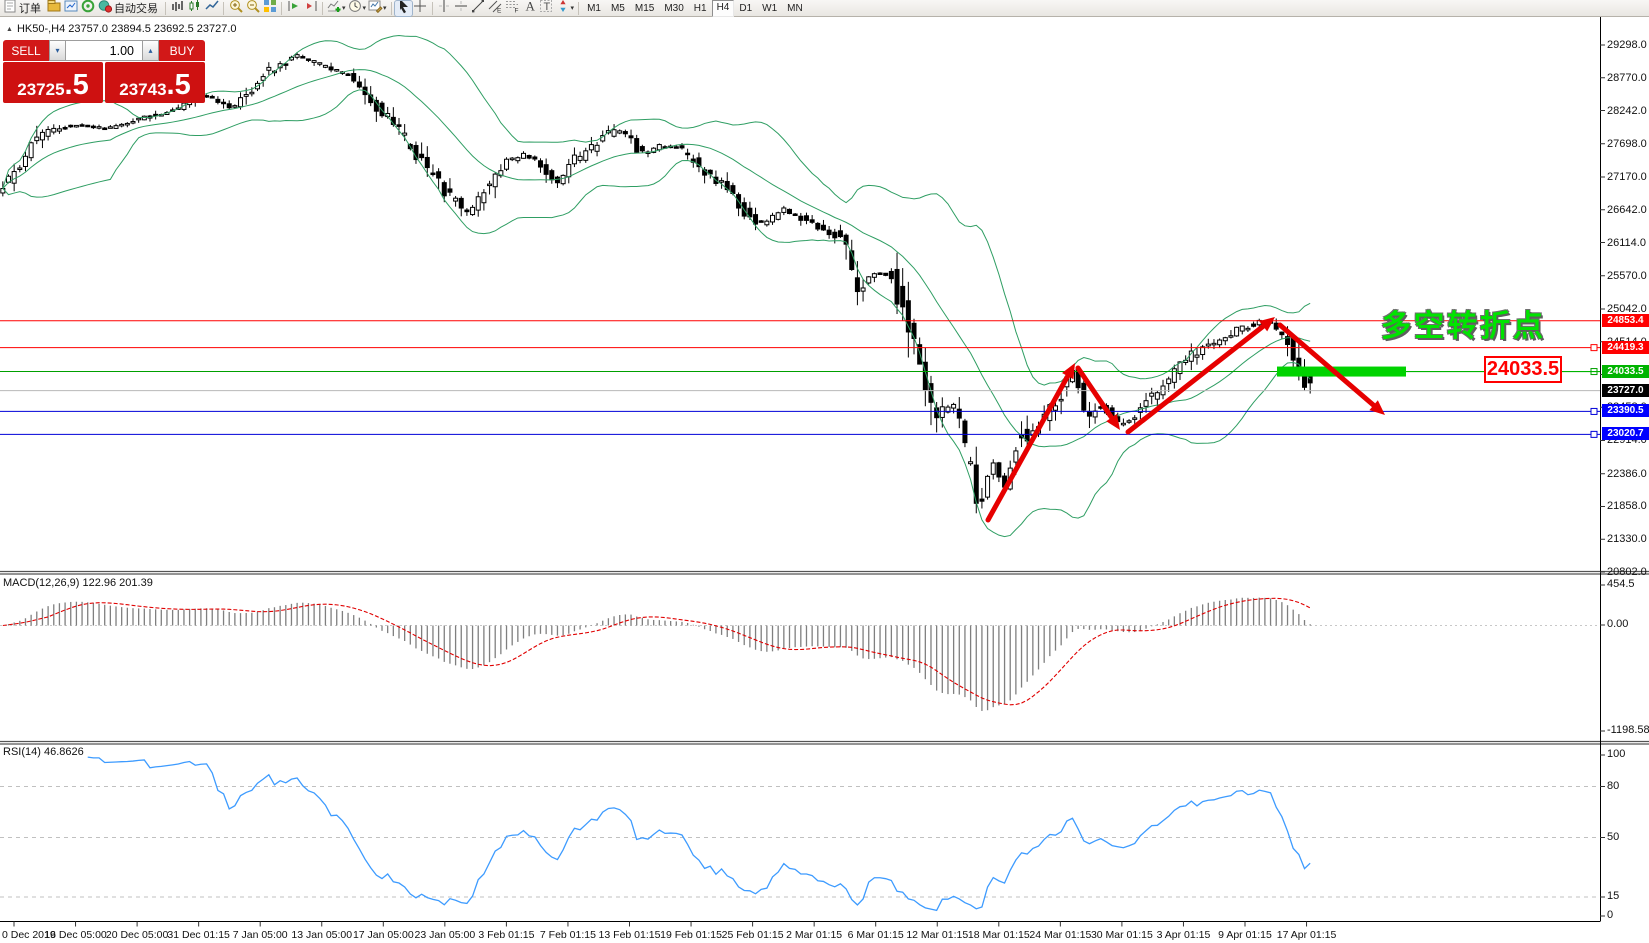  What do you see at coordinates (252, 8) in the screenshot?
I see `zoom-out-button` at bounding box center [252, 8].